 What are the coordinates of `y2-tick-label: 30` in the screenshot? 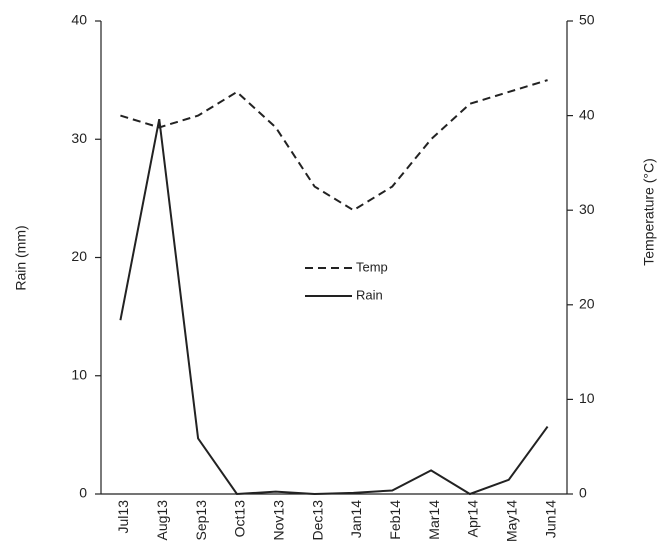 It's located at (587, 209).